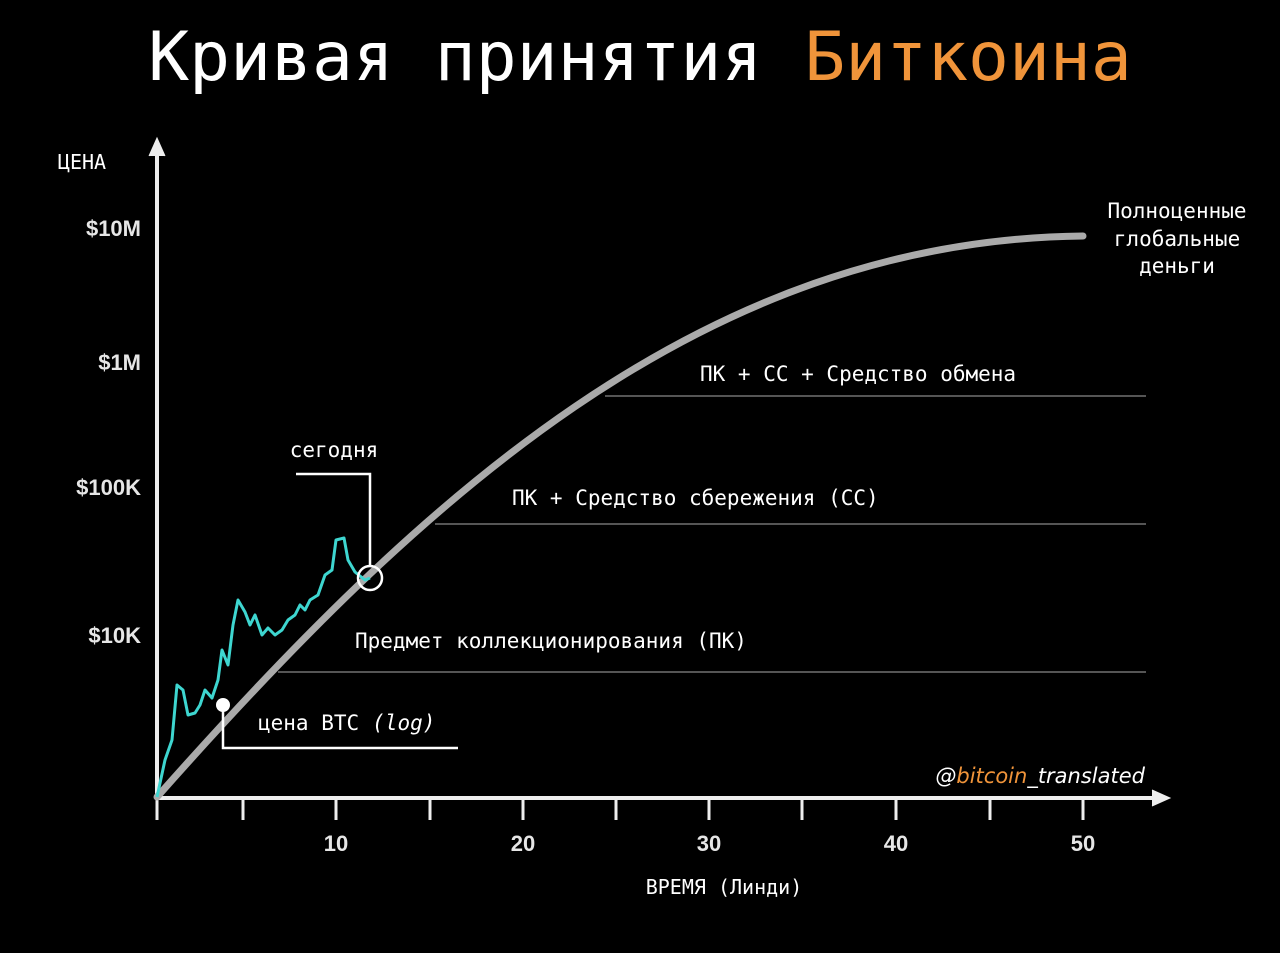 Image resolution: width=1280 pixels, height=953 pixels. I want to click on y-axis-label: ЦЕНА, so click(82, 162).